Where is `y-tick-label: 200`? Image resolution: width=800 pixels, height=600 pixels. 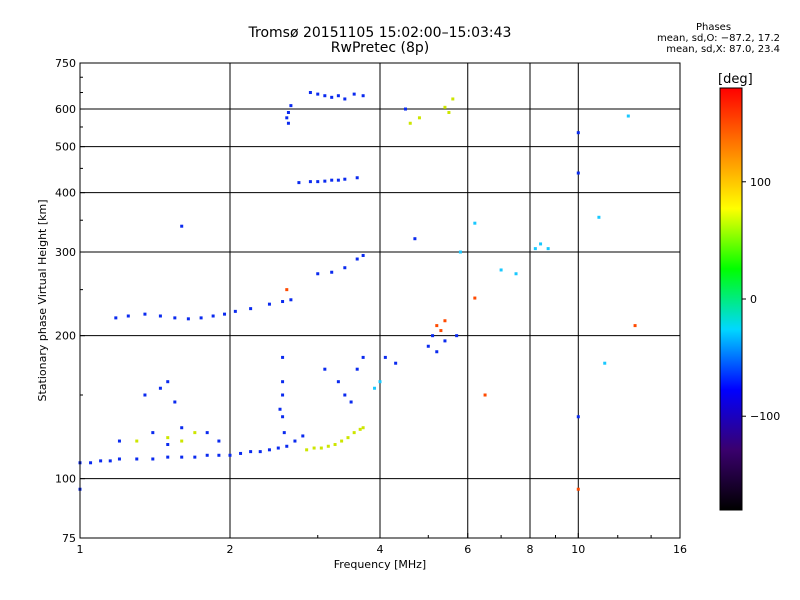
y-tick-label: 200 is located at coordinates (65, 336).